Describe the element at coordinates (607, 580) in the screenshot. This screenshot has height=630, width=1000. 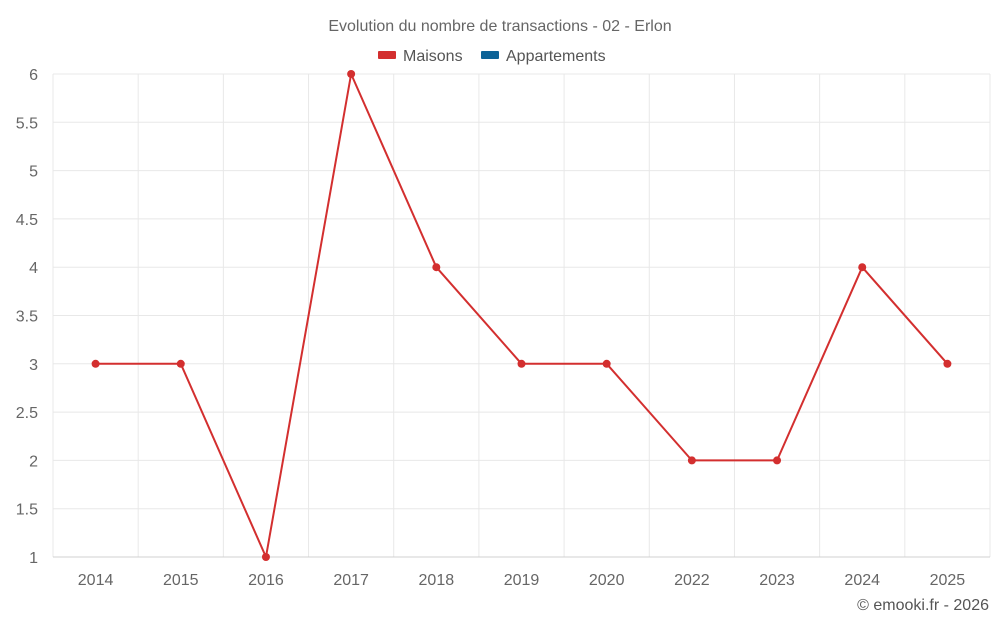
I see `x-tick-label: 2020` at that location.